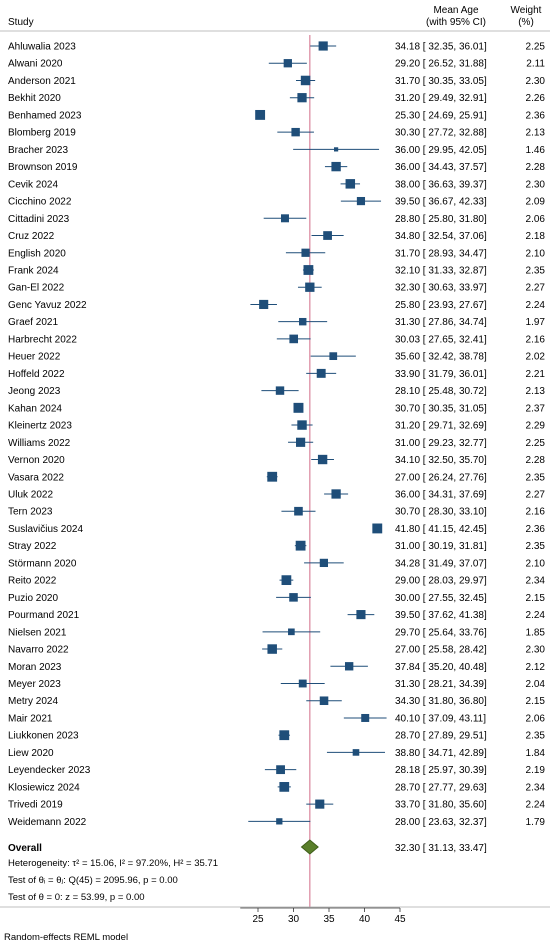 The image size is (550, 947). I want to click on study-estimate: 34.10 [ 32.50, 35.70], so click(441, 460).